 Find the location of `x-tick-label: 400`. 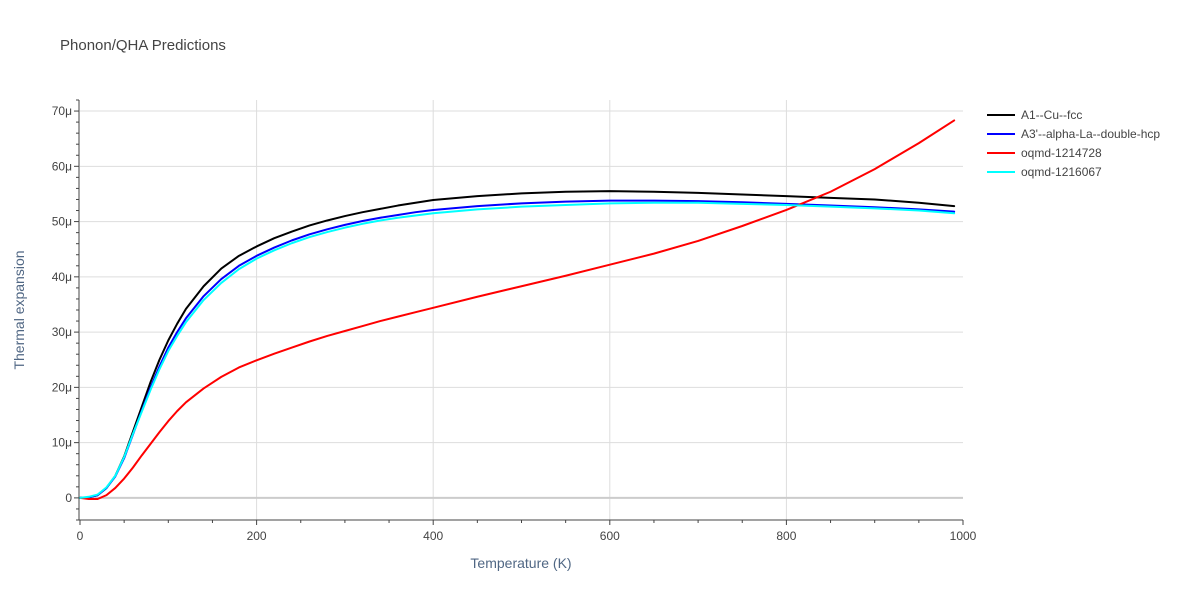

x-tick-label: 400 is located at coordinates (433, 536).